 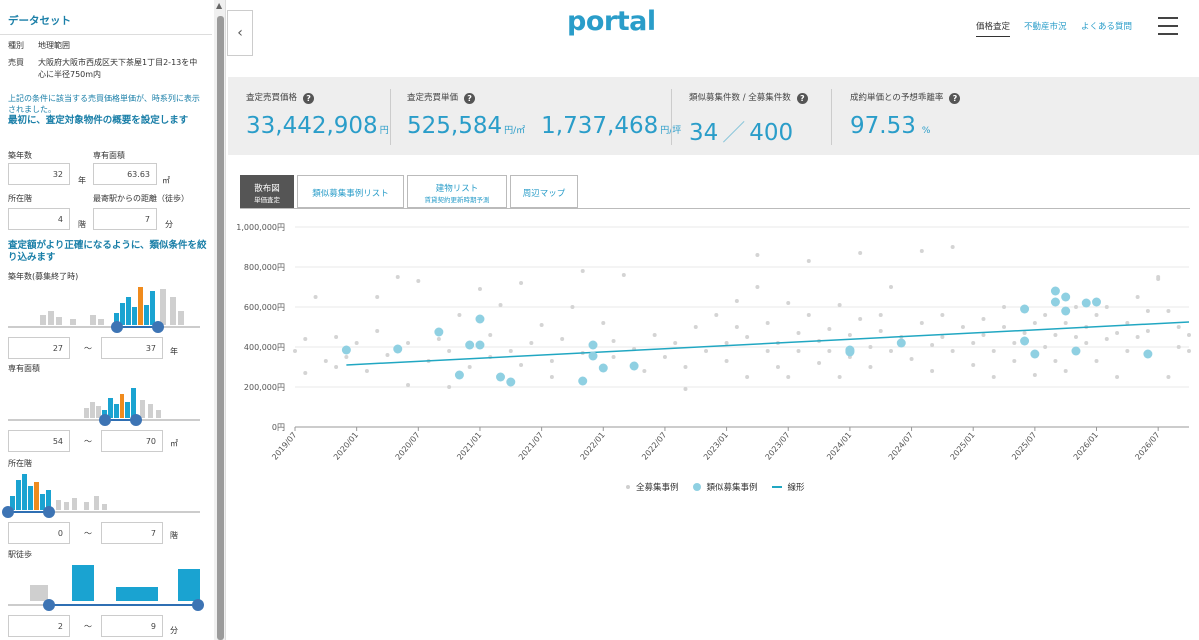 What do you see at coordinates (1045, 27) in the screenshot?
I see `nav-market: 不動産市況` at bounding box center [1045, 27].